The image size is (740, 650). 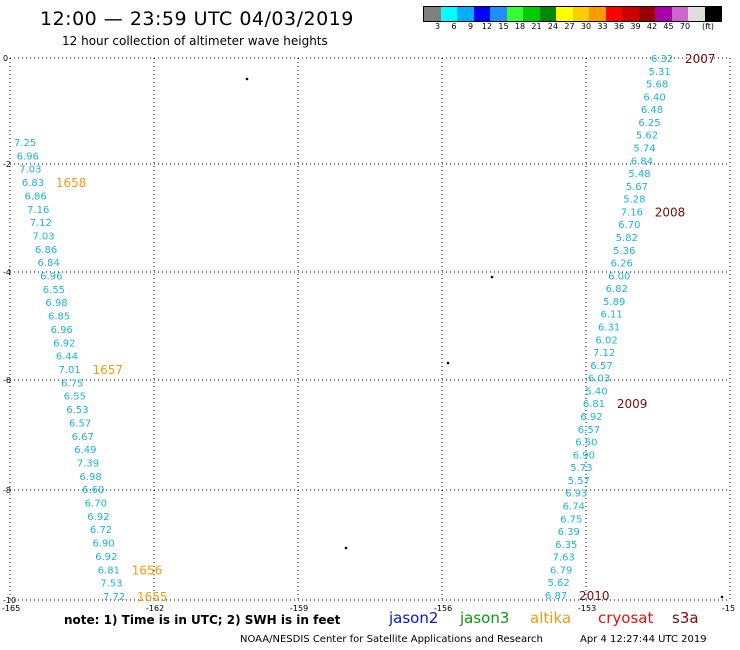 I want to click on left-track-time-label: 1656, so click(x=147, y=570).